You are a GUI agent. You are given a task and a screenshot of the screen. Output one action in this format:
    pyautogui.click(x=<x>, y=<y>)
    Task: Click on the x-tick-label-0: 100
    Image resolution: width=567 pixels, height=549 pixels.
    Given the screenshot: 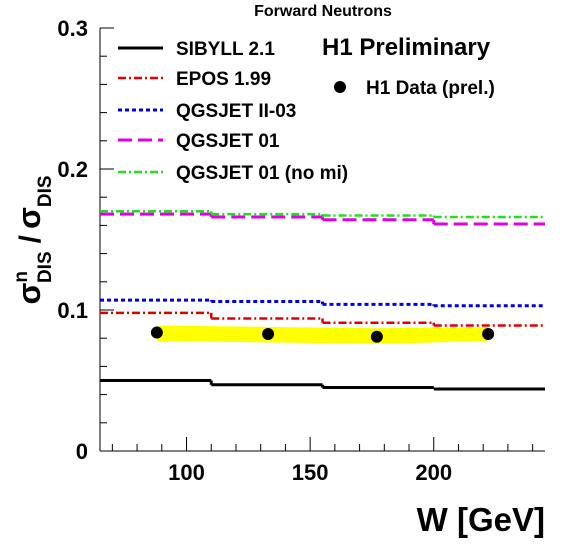 What is the action you would take?
    pyautogui.click(x=186, y=472)
    